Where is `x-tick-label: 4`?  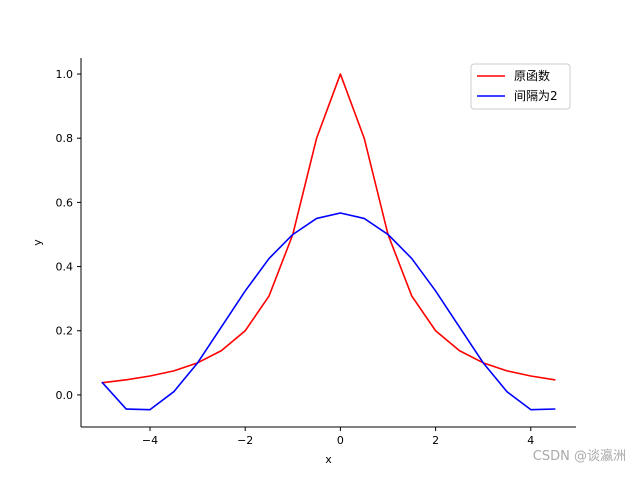 x-tick-label: 4 is located at coordinates (530, 440).